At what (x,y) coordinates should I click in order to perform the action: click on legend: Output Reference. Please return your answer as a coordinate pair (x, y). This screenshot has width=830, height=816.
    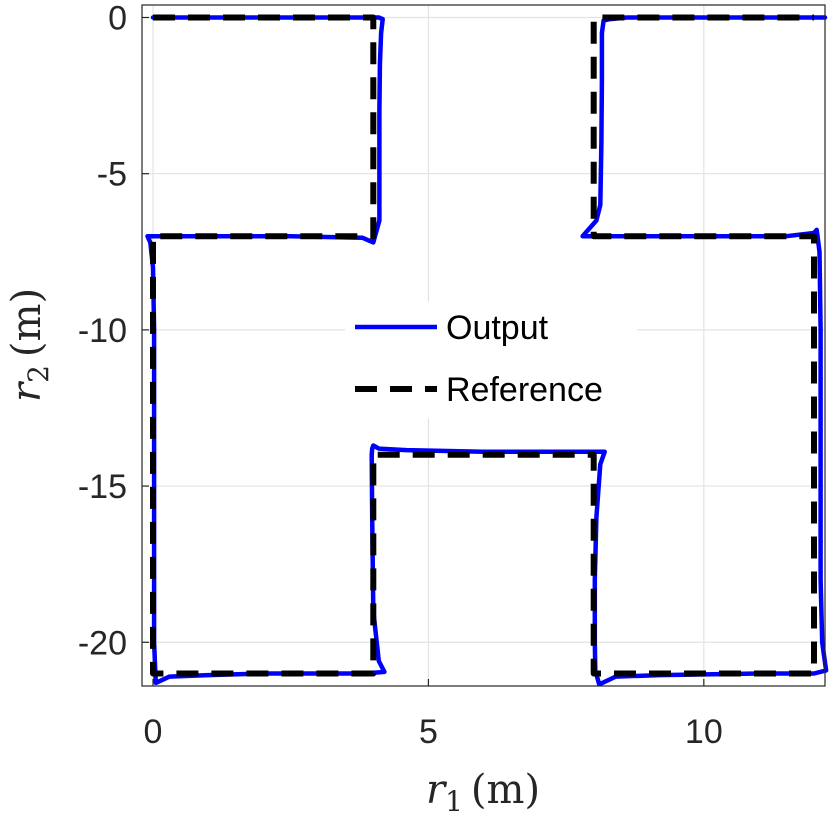
    Looking at the image, I should click on (491, 360).